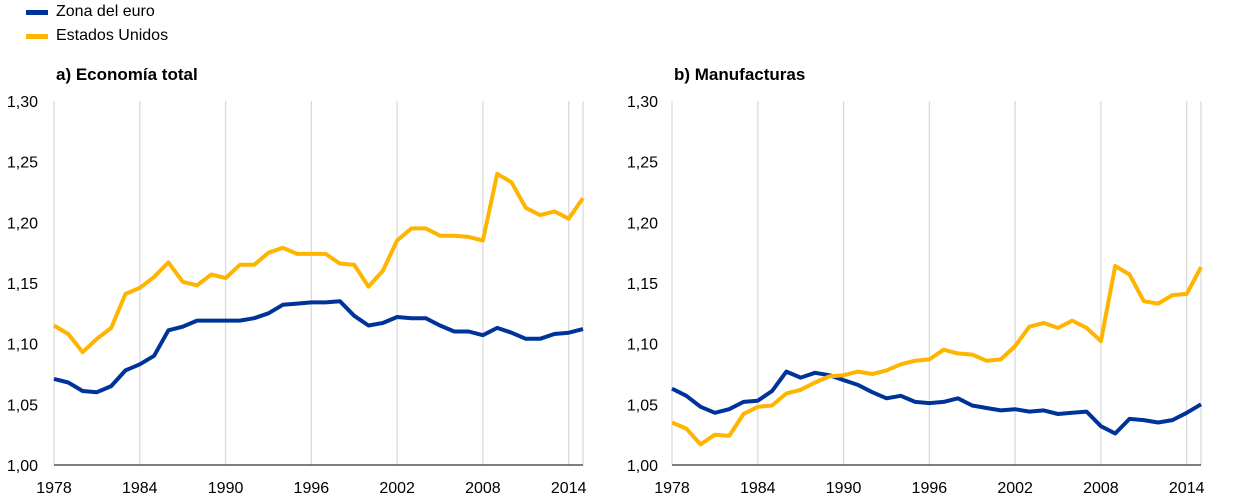 This screenshot has width=1240, height=502. I want to click on chart-title: b) Manufacturas, so click(739, 74).